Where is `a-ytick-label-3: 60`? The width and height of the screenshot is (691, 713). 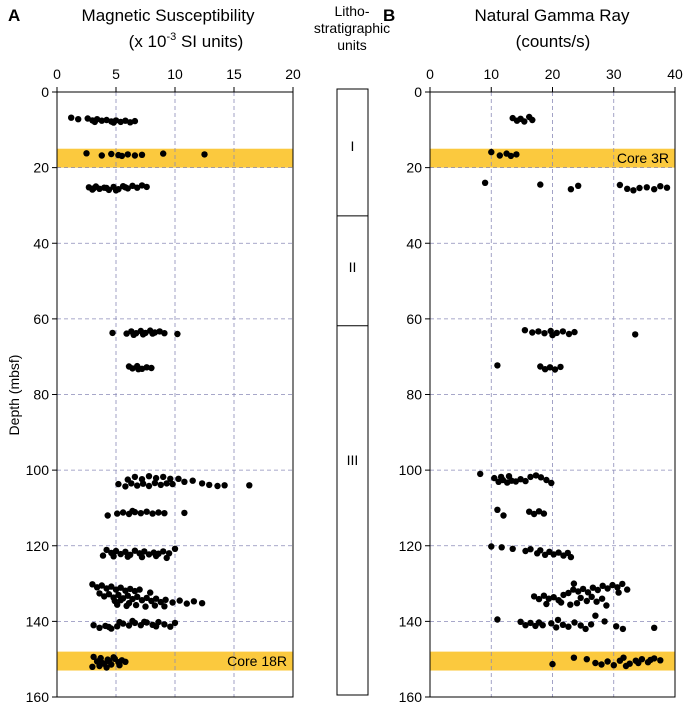 a-ytick-label-3: 60 is located at coordinates (41, 319).